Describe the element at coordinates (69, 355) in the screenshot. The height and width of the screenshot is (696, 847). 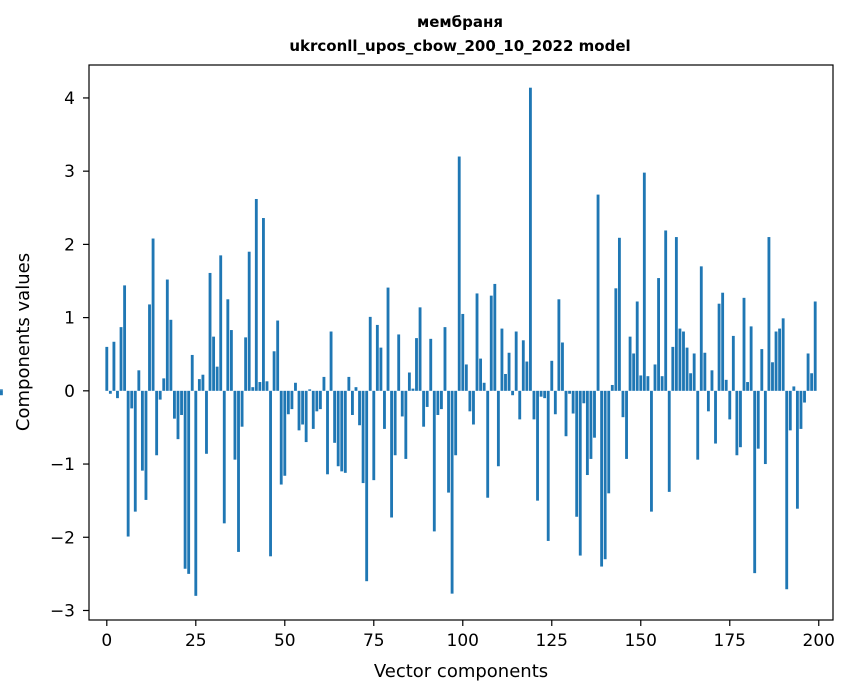
I see `y-axis: −3 −2 −1 0 1 2 3 4` at that location.